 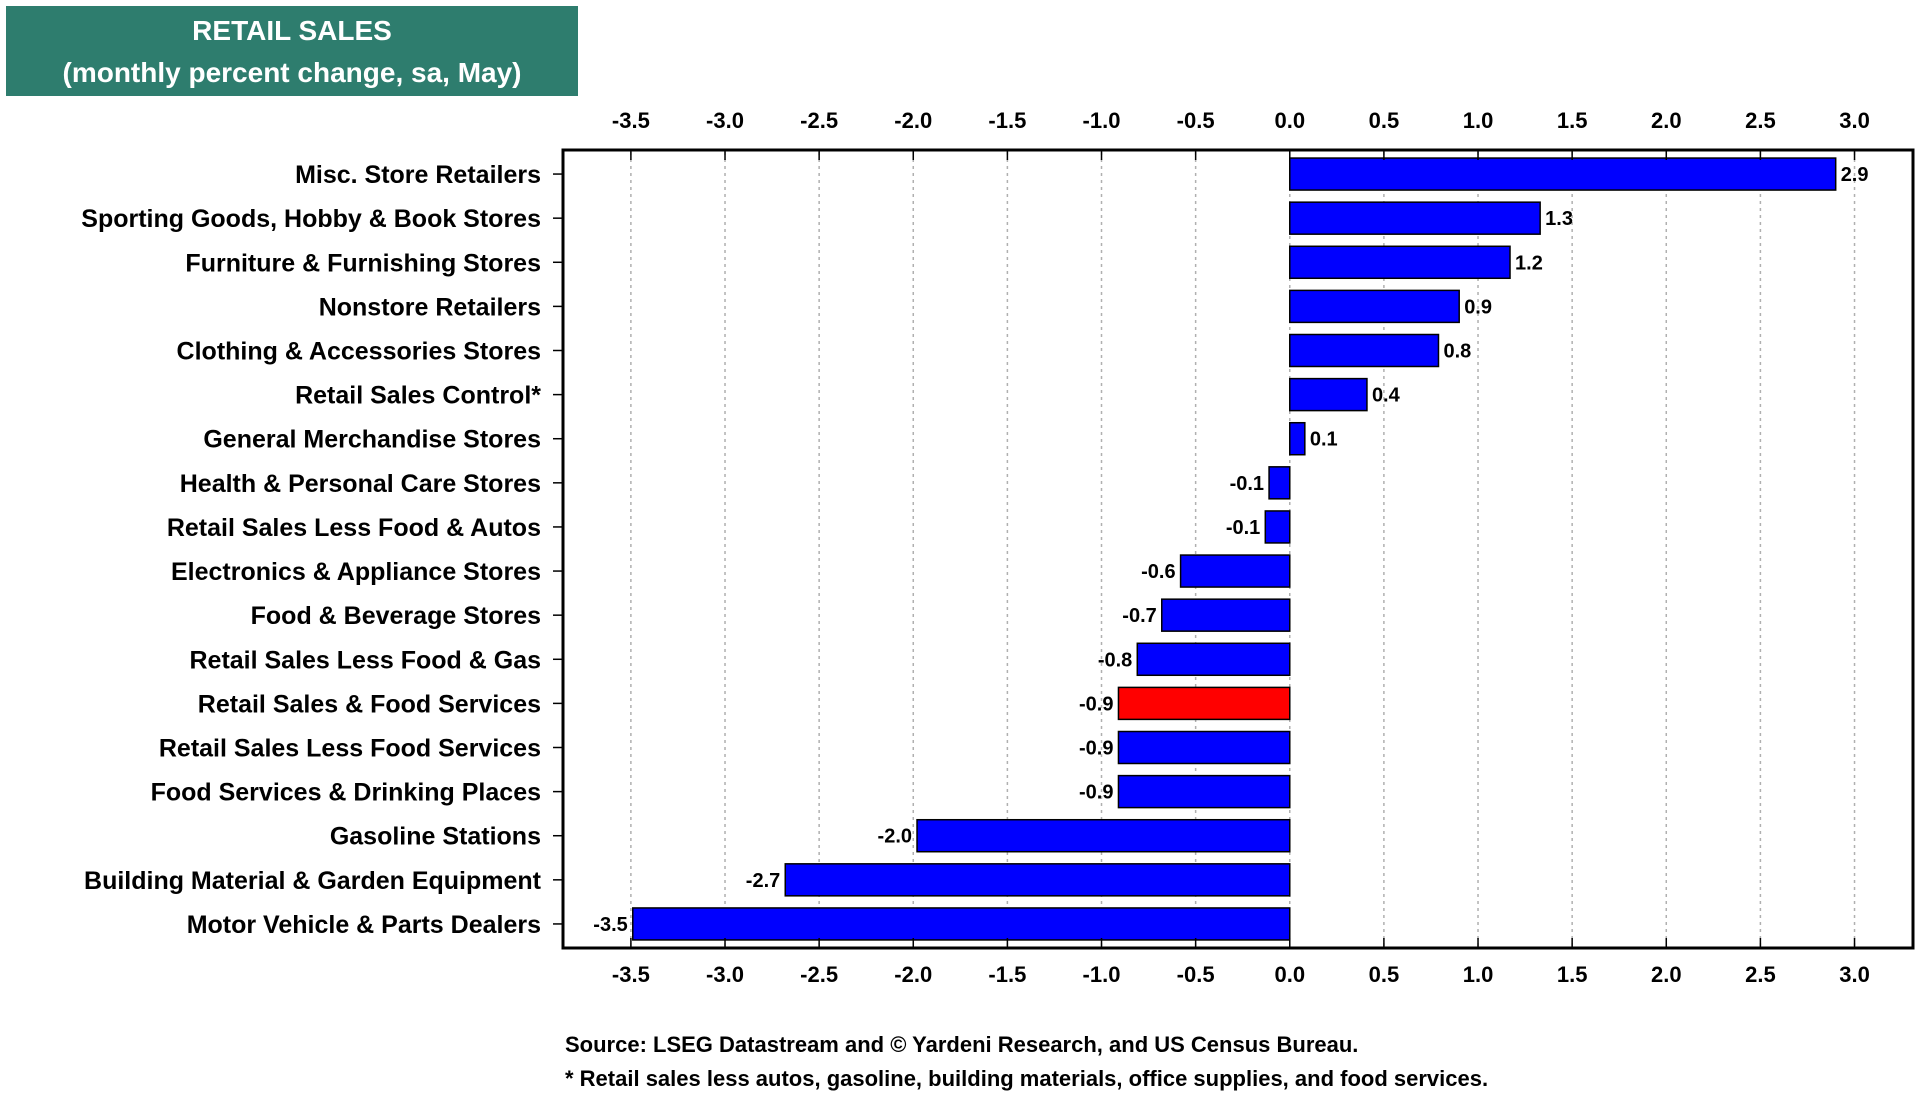 I want to click on category-label: Food & Beverage Stores, so click(x=396, y=616).